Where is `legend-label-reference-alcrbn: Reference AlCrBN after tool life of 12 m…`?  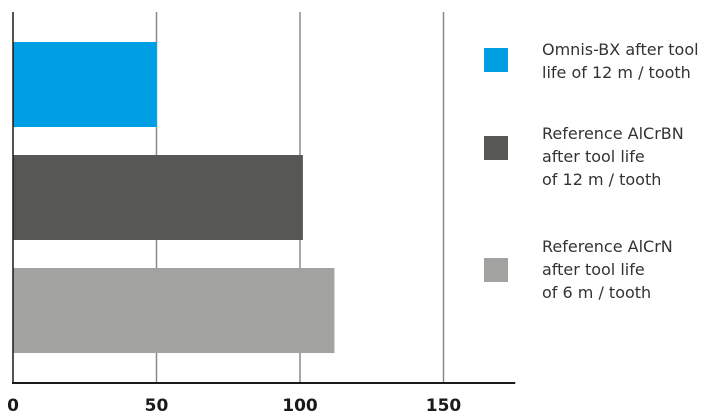
legend-label-reference-alcrbn: Reference AlCrBN after tool life of 12 m… is located at coordinates (613, 156).